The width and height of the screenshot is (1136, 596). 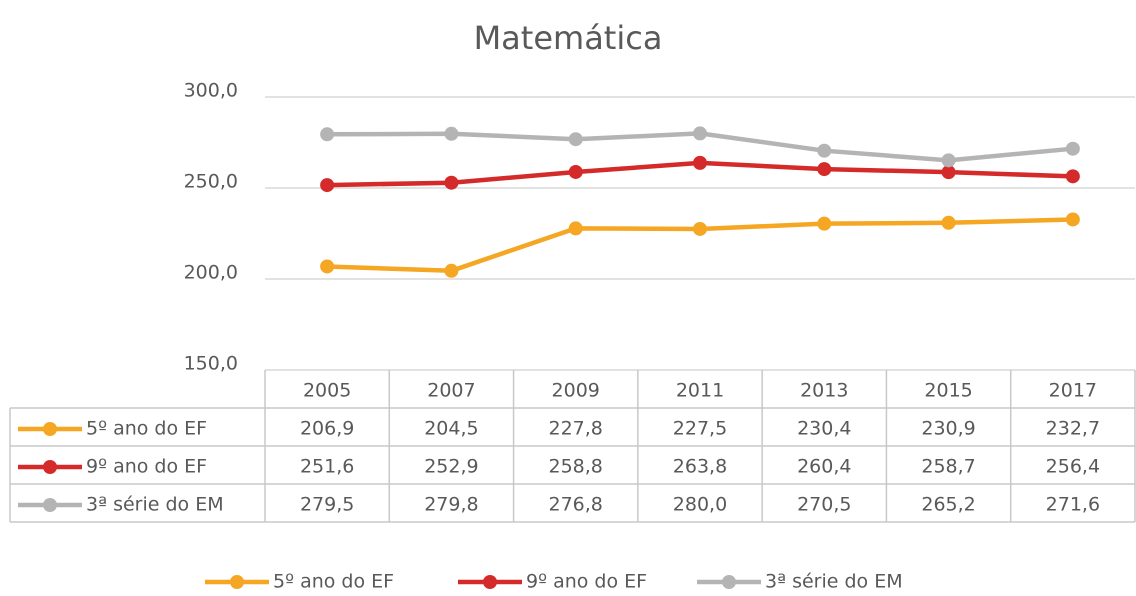 What do you see at coordinates (948, 505) in the screenshot?
I see `table-cell: 265,2` at bounding box center [948, 505].